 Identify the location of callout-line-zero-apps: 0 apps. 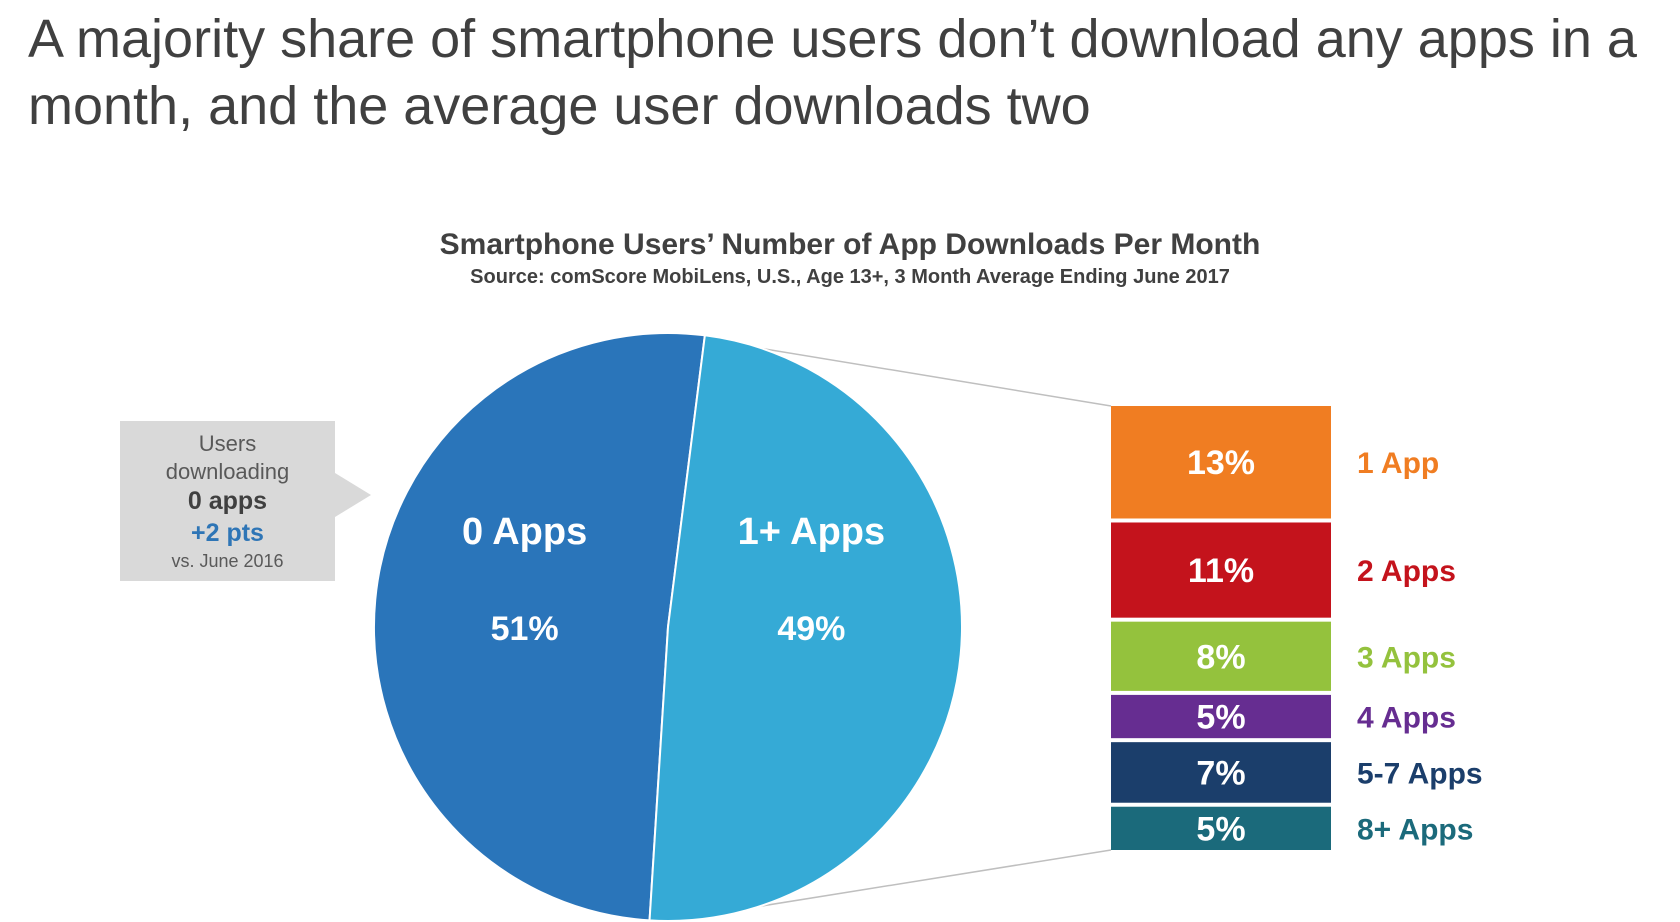
(227, 501).